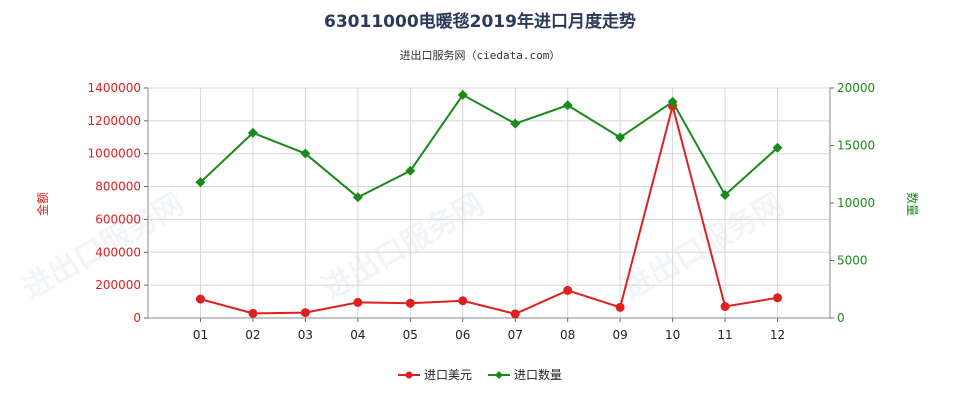 The image size is (960, 400). Describe the element at coordinates (480, 55) in the screenshot. I see `chart-subtitle: 进出口服务网（ciedata.com）` at that location.